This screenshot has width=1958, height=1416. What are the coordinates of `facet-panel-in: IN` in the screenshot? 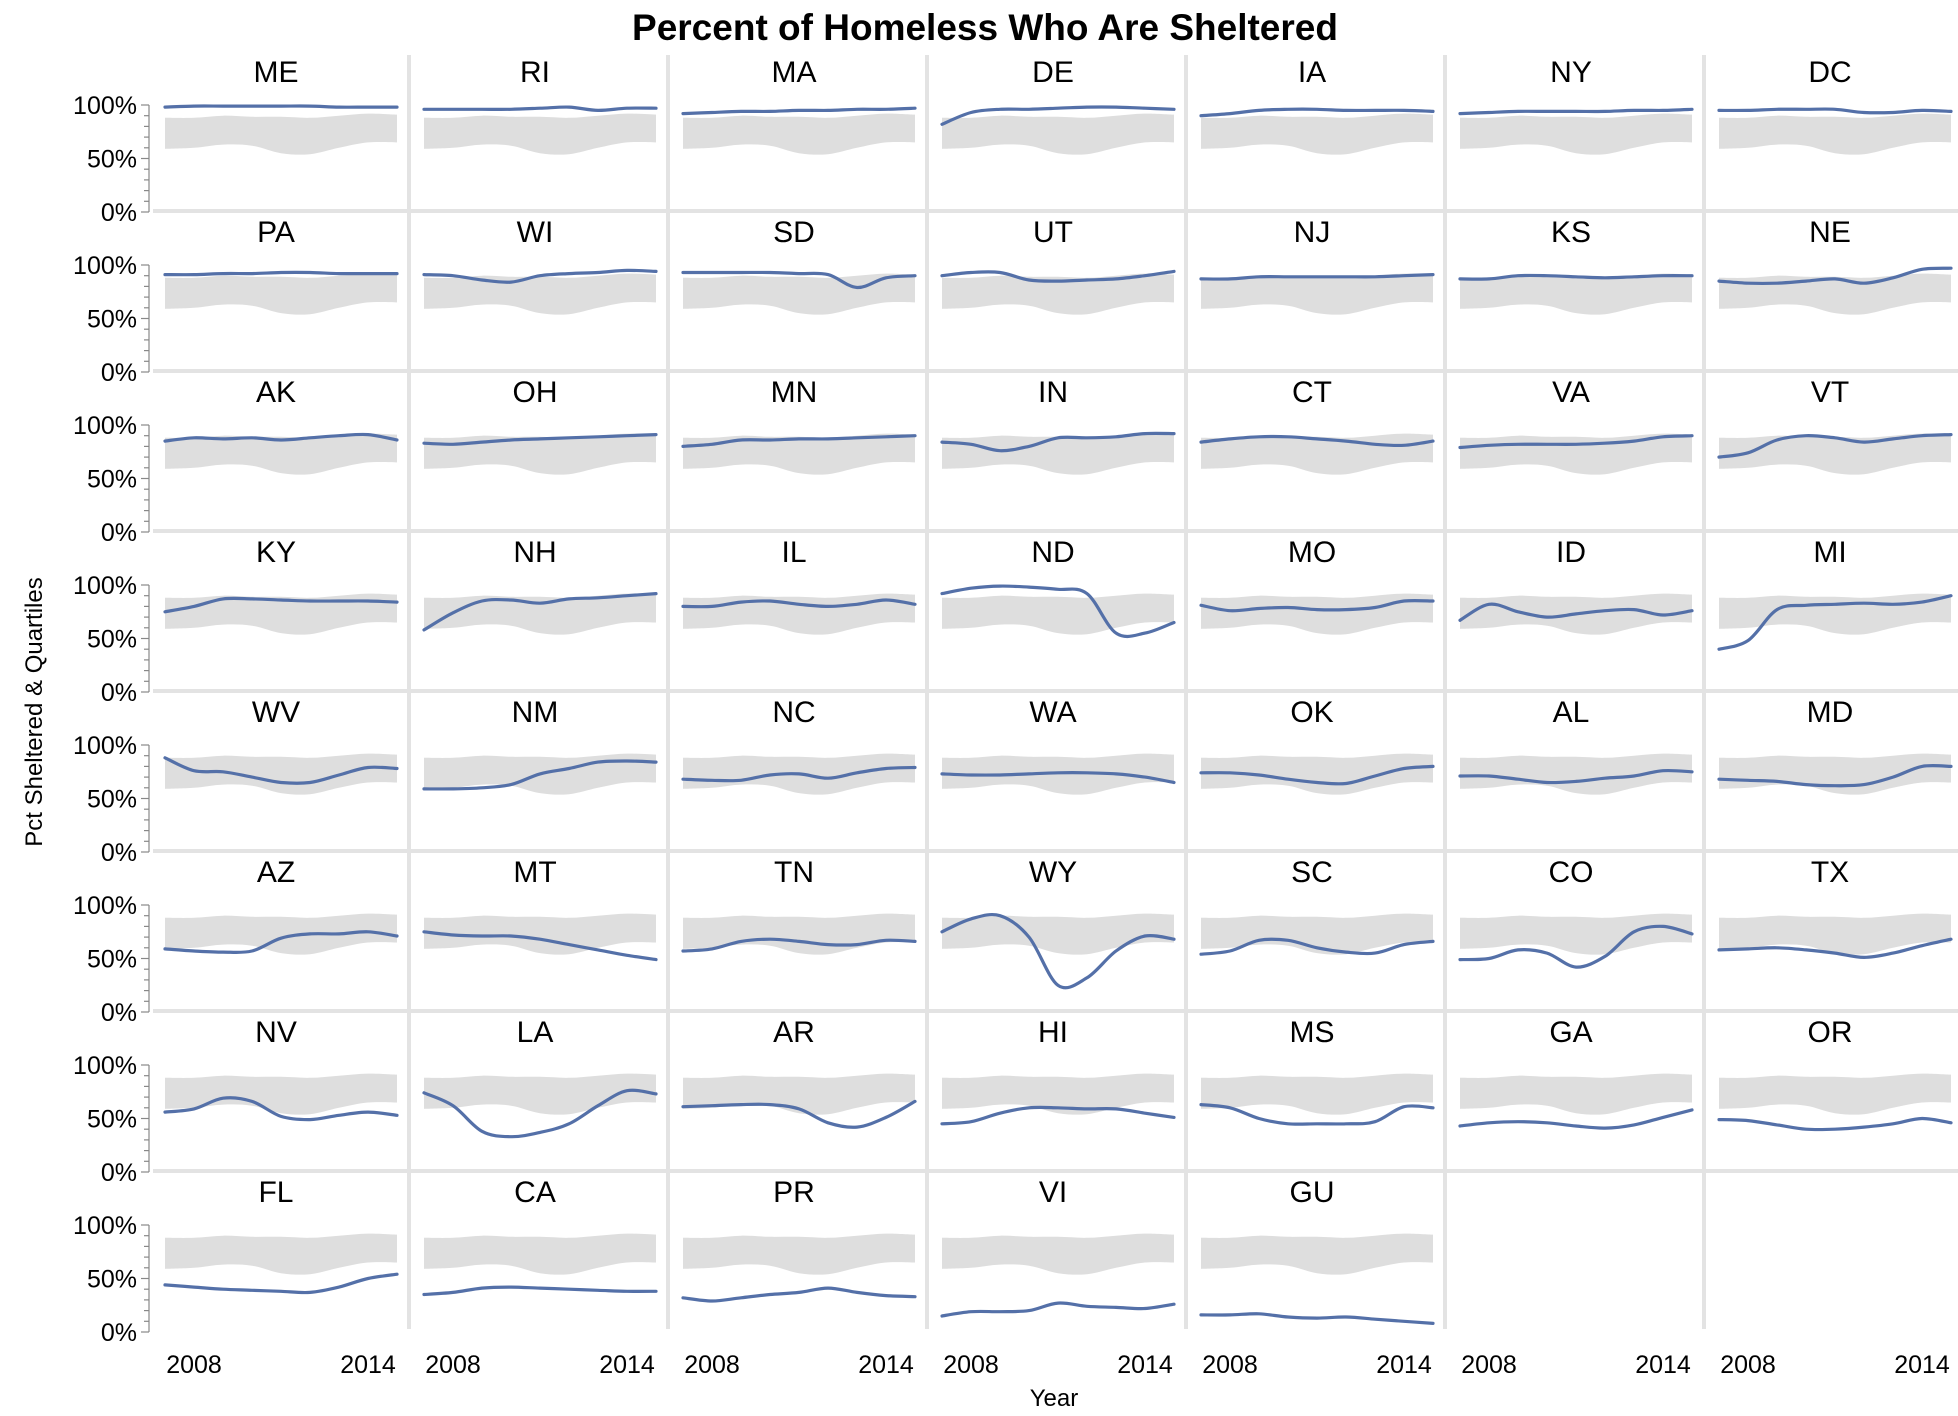 It's located at (1058, 425).